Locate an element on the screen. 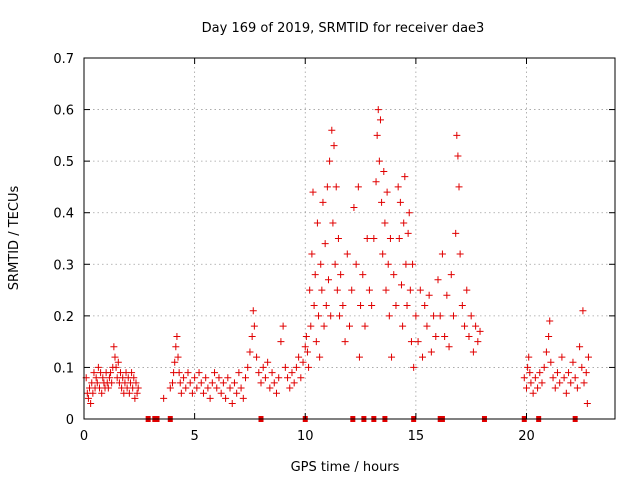 The width and height of the screenshot is (640, 480). x-tick-label: 20 is located at coordinates (526, 436).